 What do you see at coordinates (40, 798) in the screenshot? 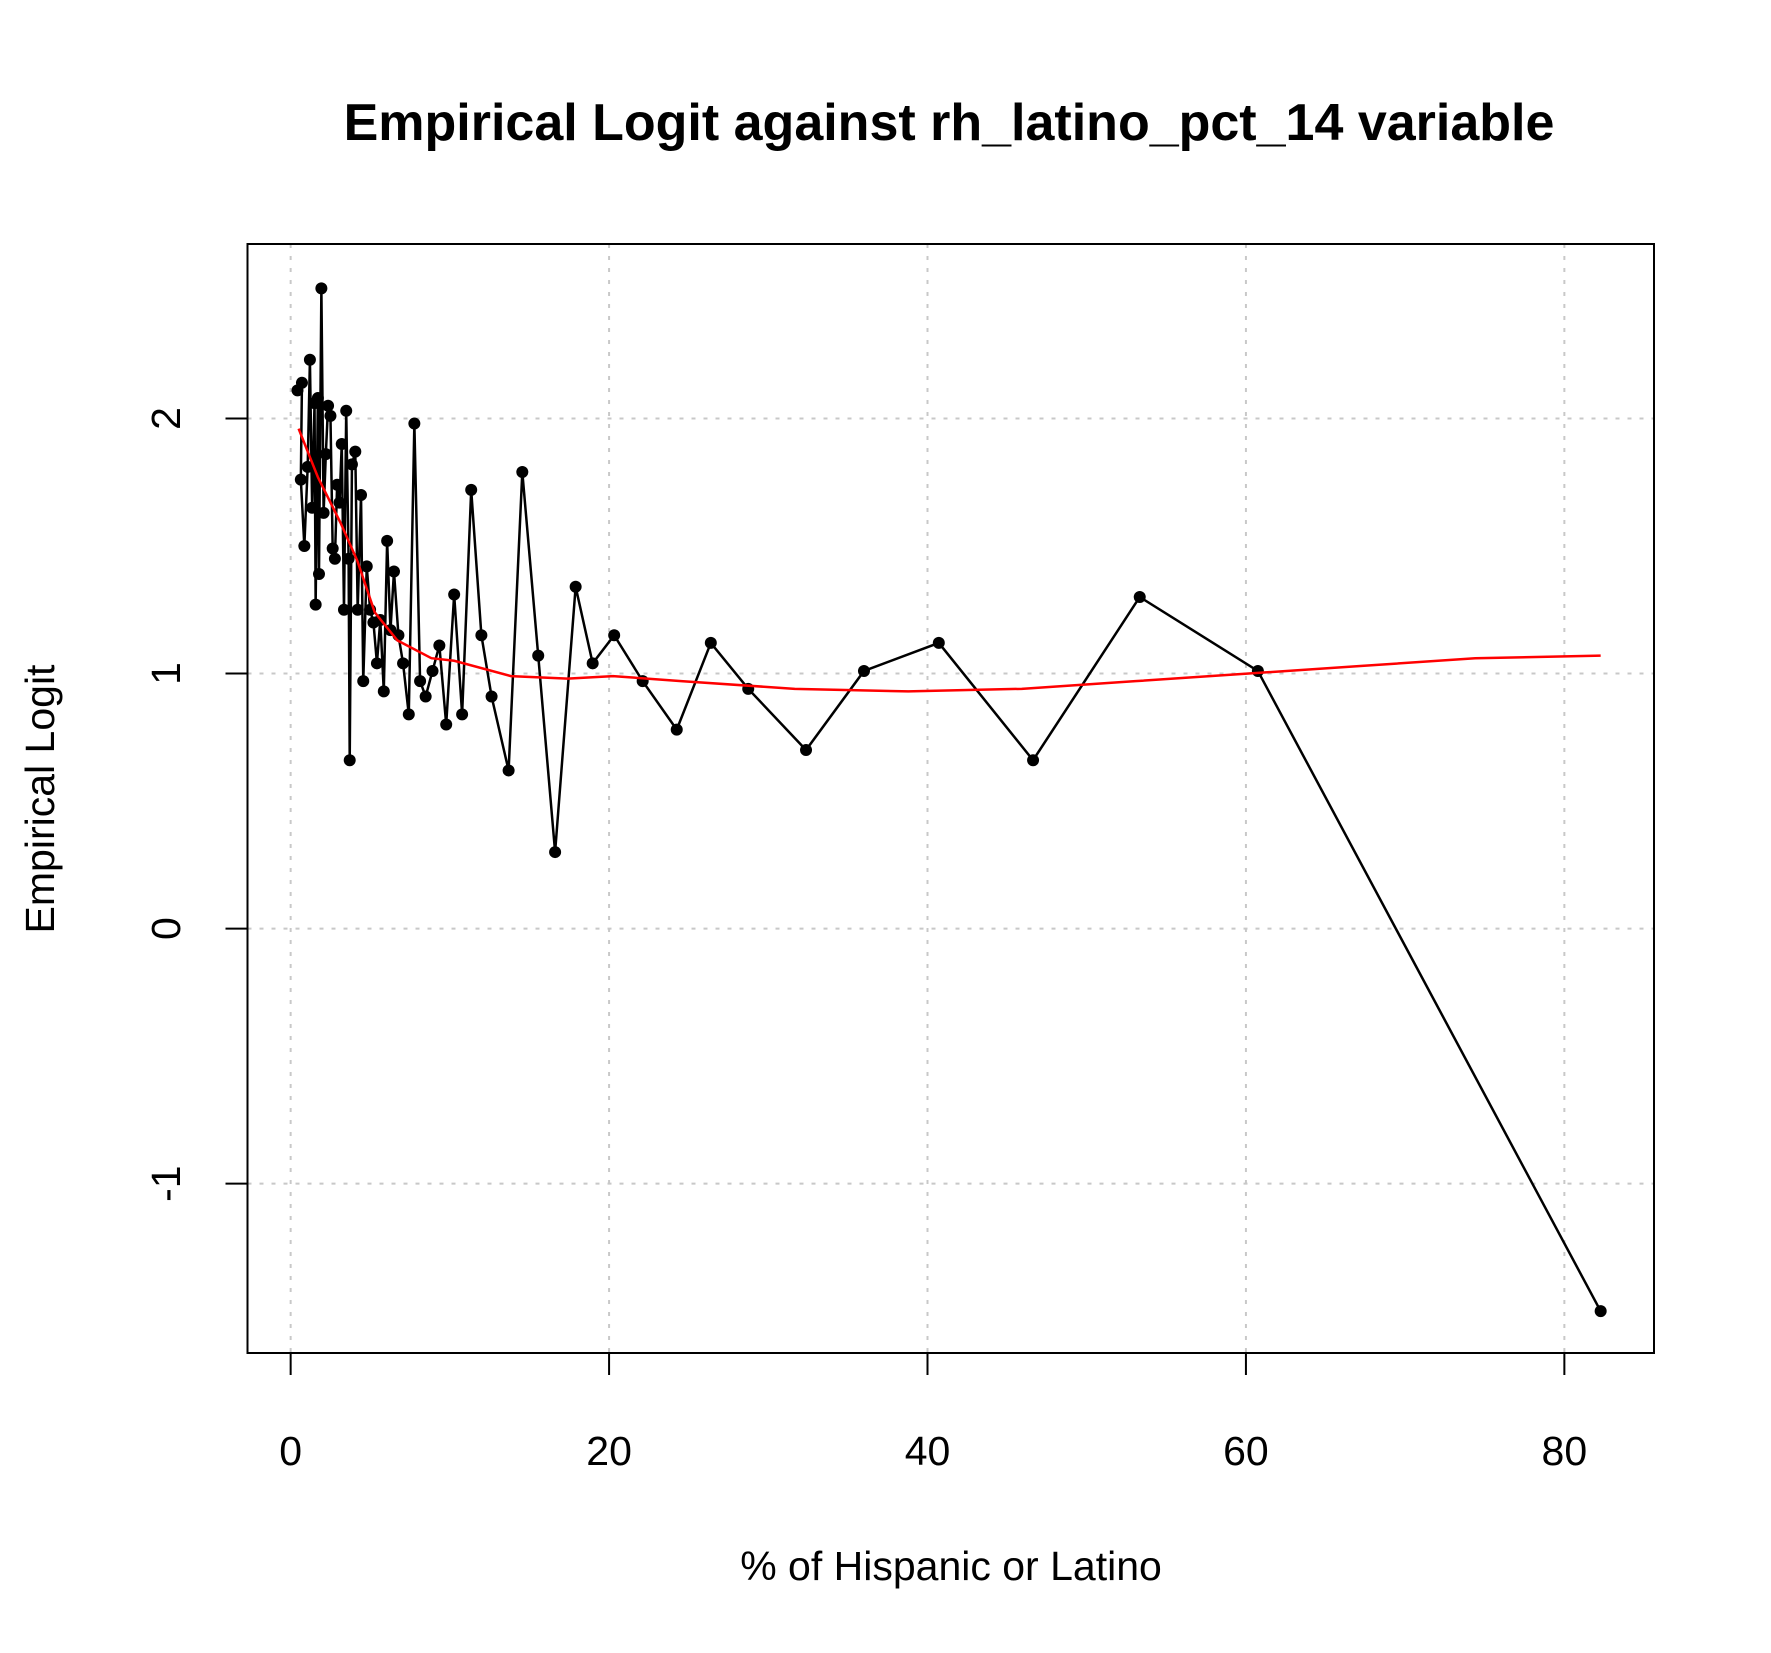
I see `y-axis-label: Empirical Logit` at bounding box center [40, 798].